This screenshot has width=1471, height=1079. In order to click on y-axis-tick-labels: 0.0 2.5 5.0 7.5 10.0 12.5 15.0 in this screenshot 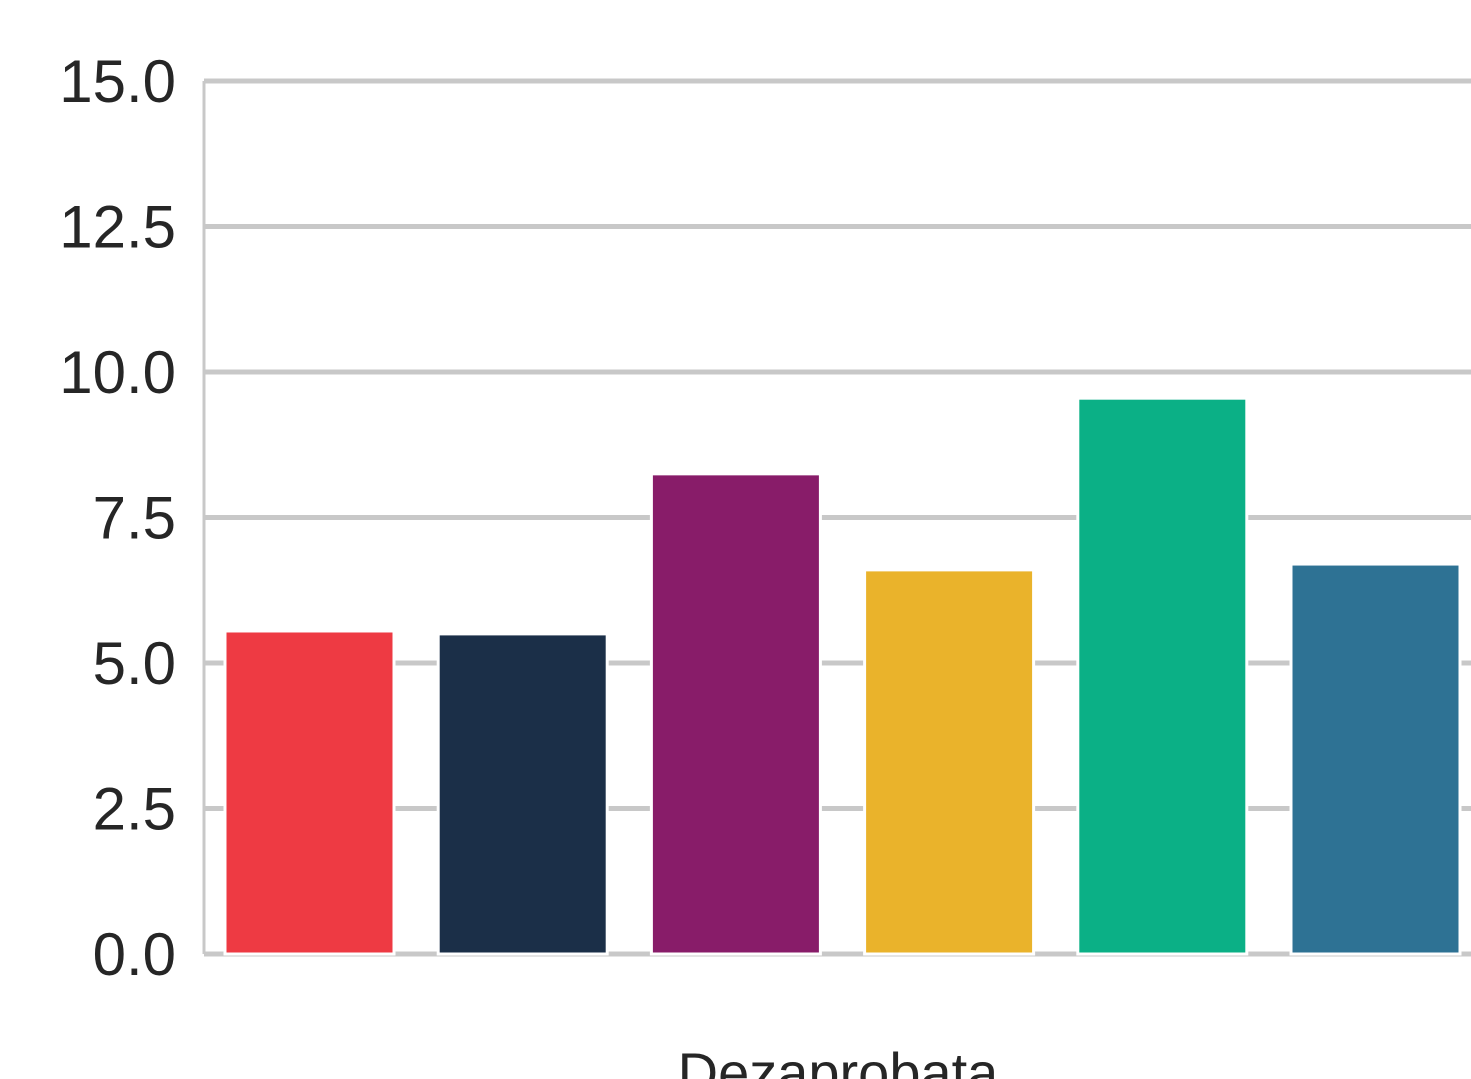, I will do `click(117, 518)`.